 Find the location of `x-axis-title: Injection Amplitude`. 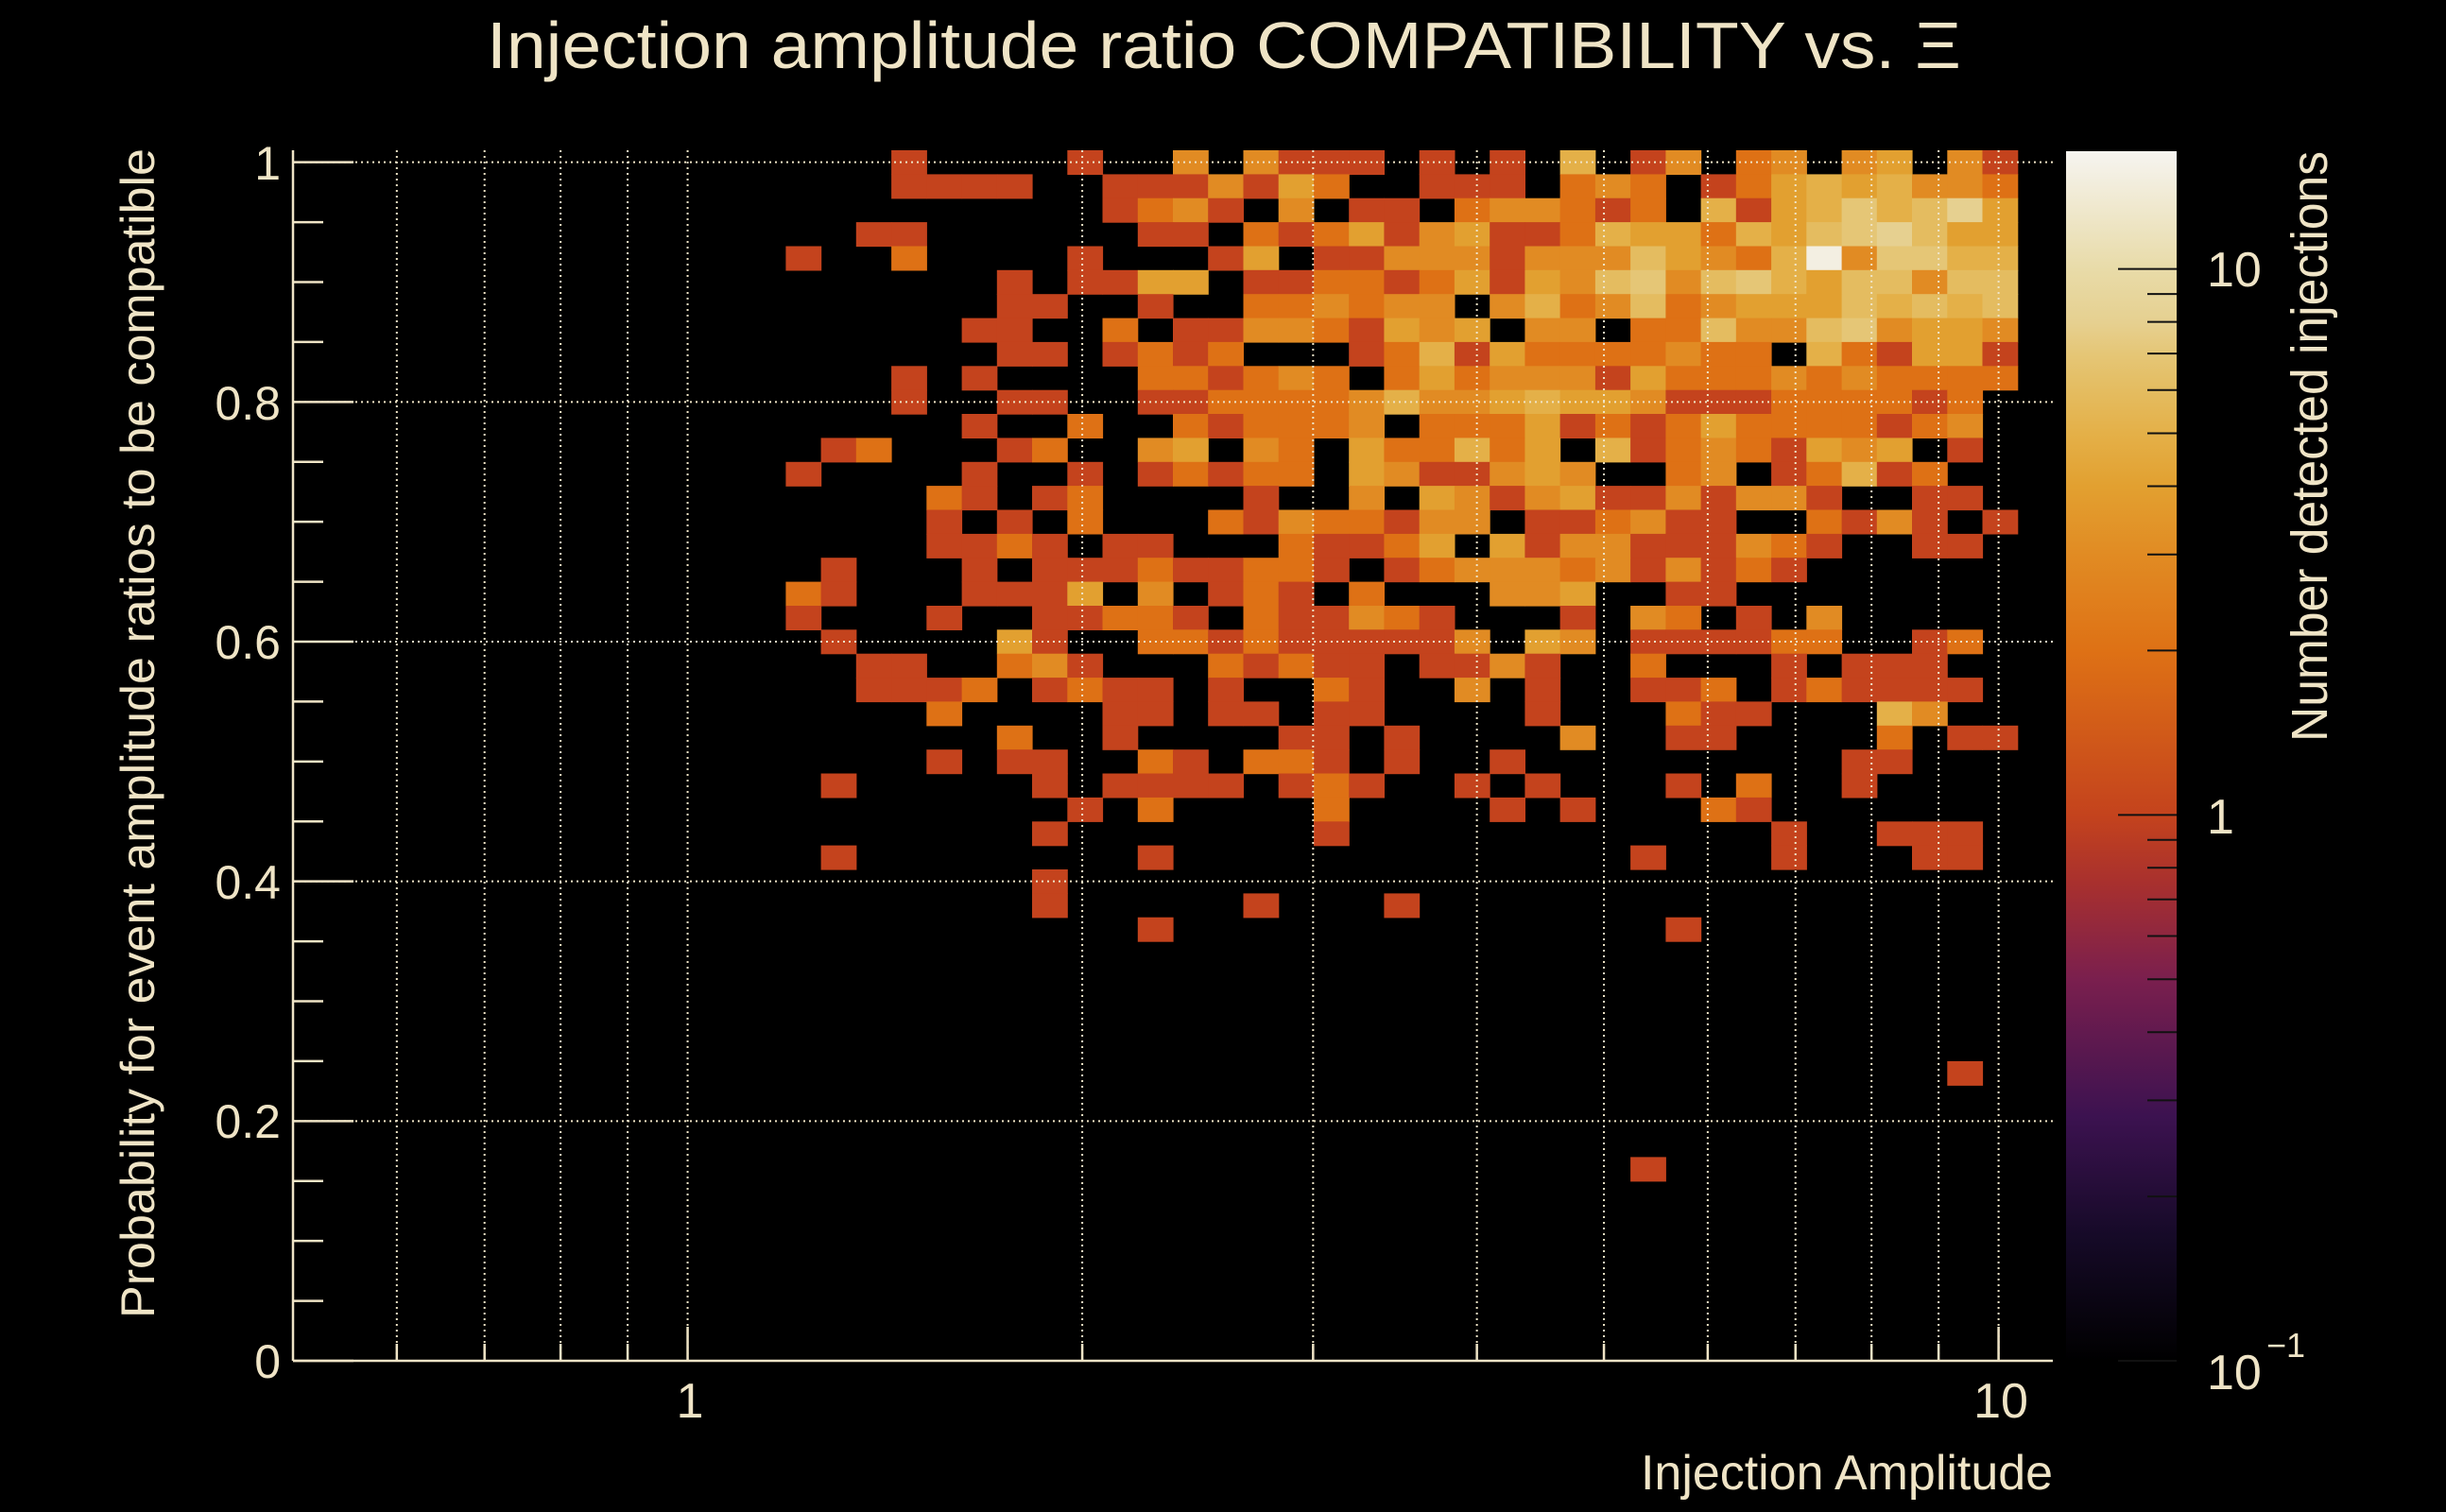

x-axis-title: Injection Amplitude is located at coordinates (1847, 1473).